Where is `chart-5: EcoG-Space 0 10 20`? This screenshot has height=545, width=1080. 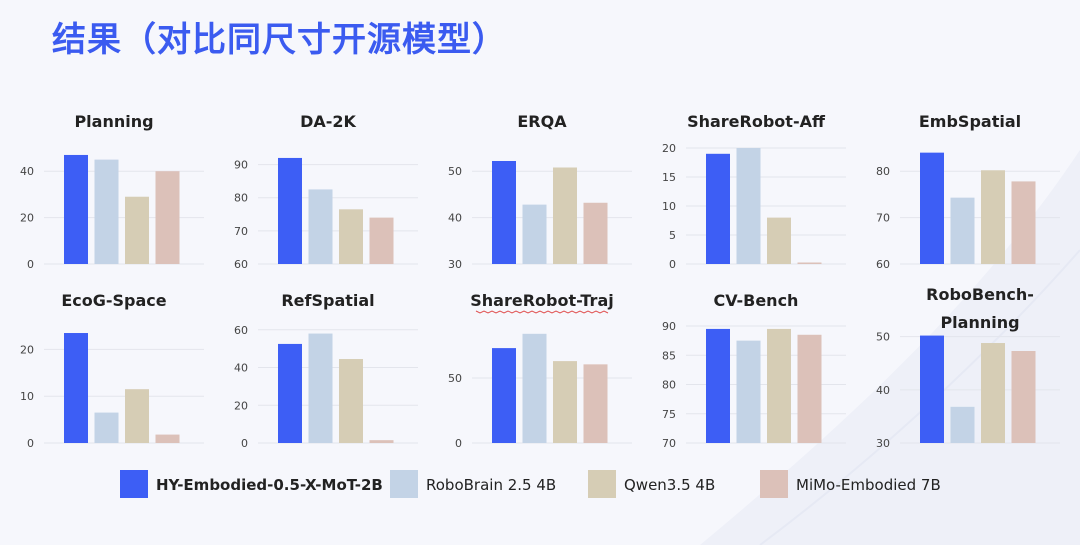
chart-5: EcoG-Space 0 10 20 is located at coordinates (112, 370).